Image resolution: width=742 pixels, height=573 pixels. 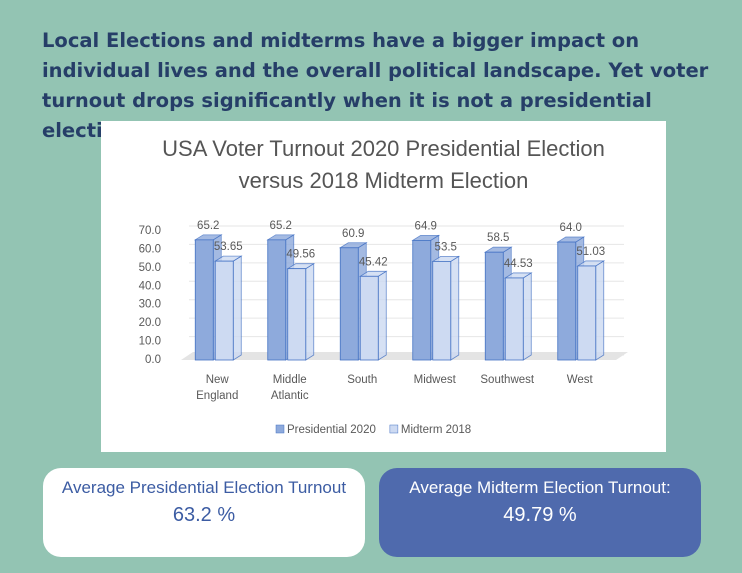 I want to click on y-tick-label: 10.0, so click(x=150, y=342).